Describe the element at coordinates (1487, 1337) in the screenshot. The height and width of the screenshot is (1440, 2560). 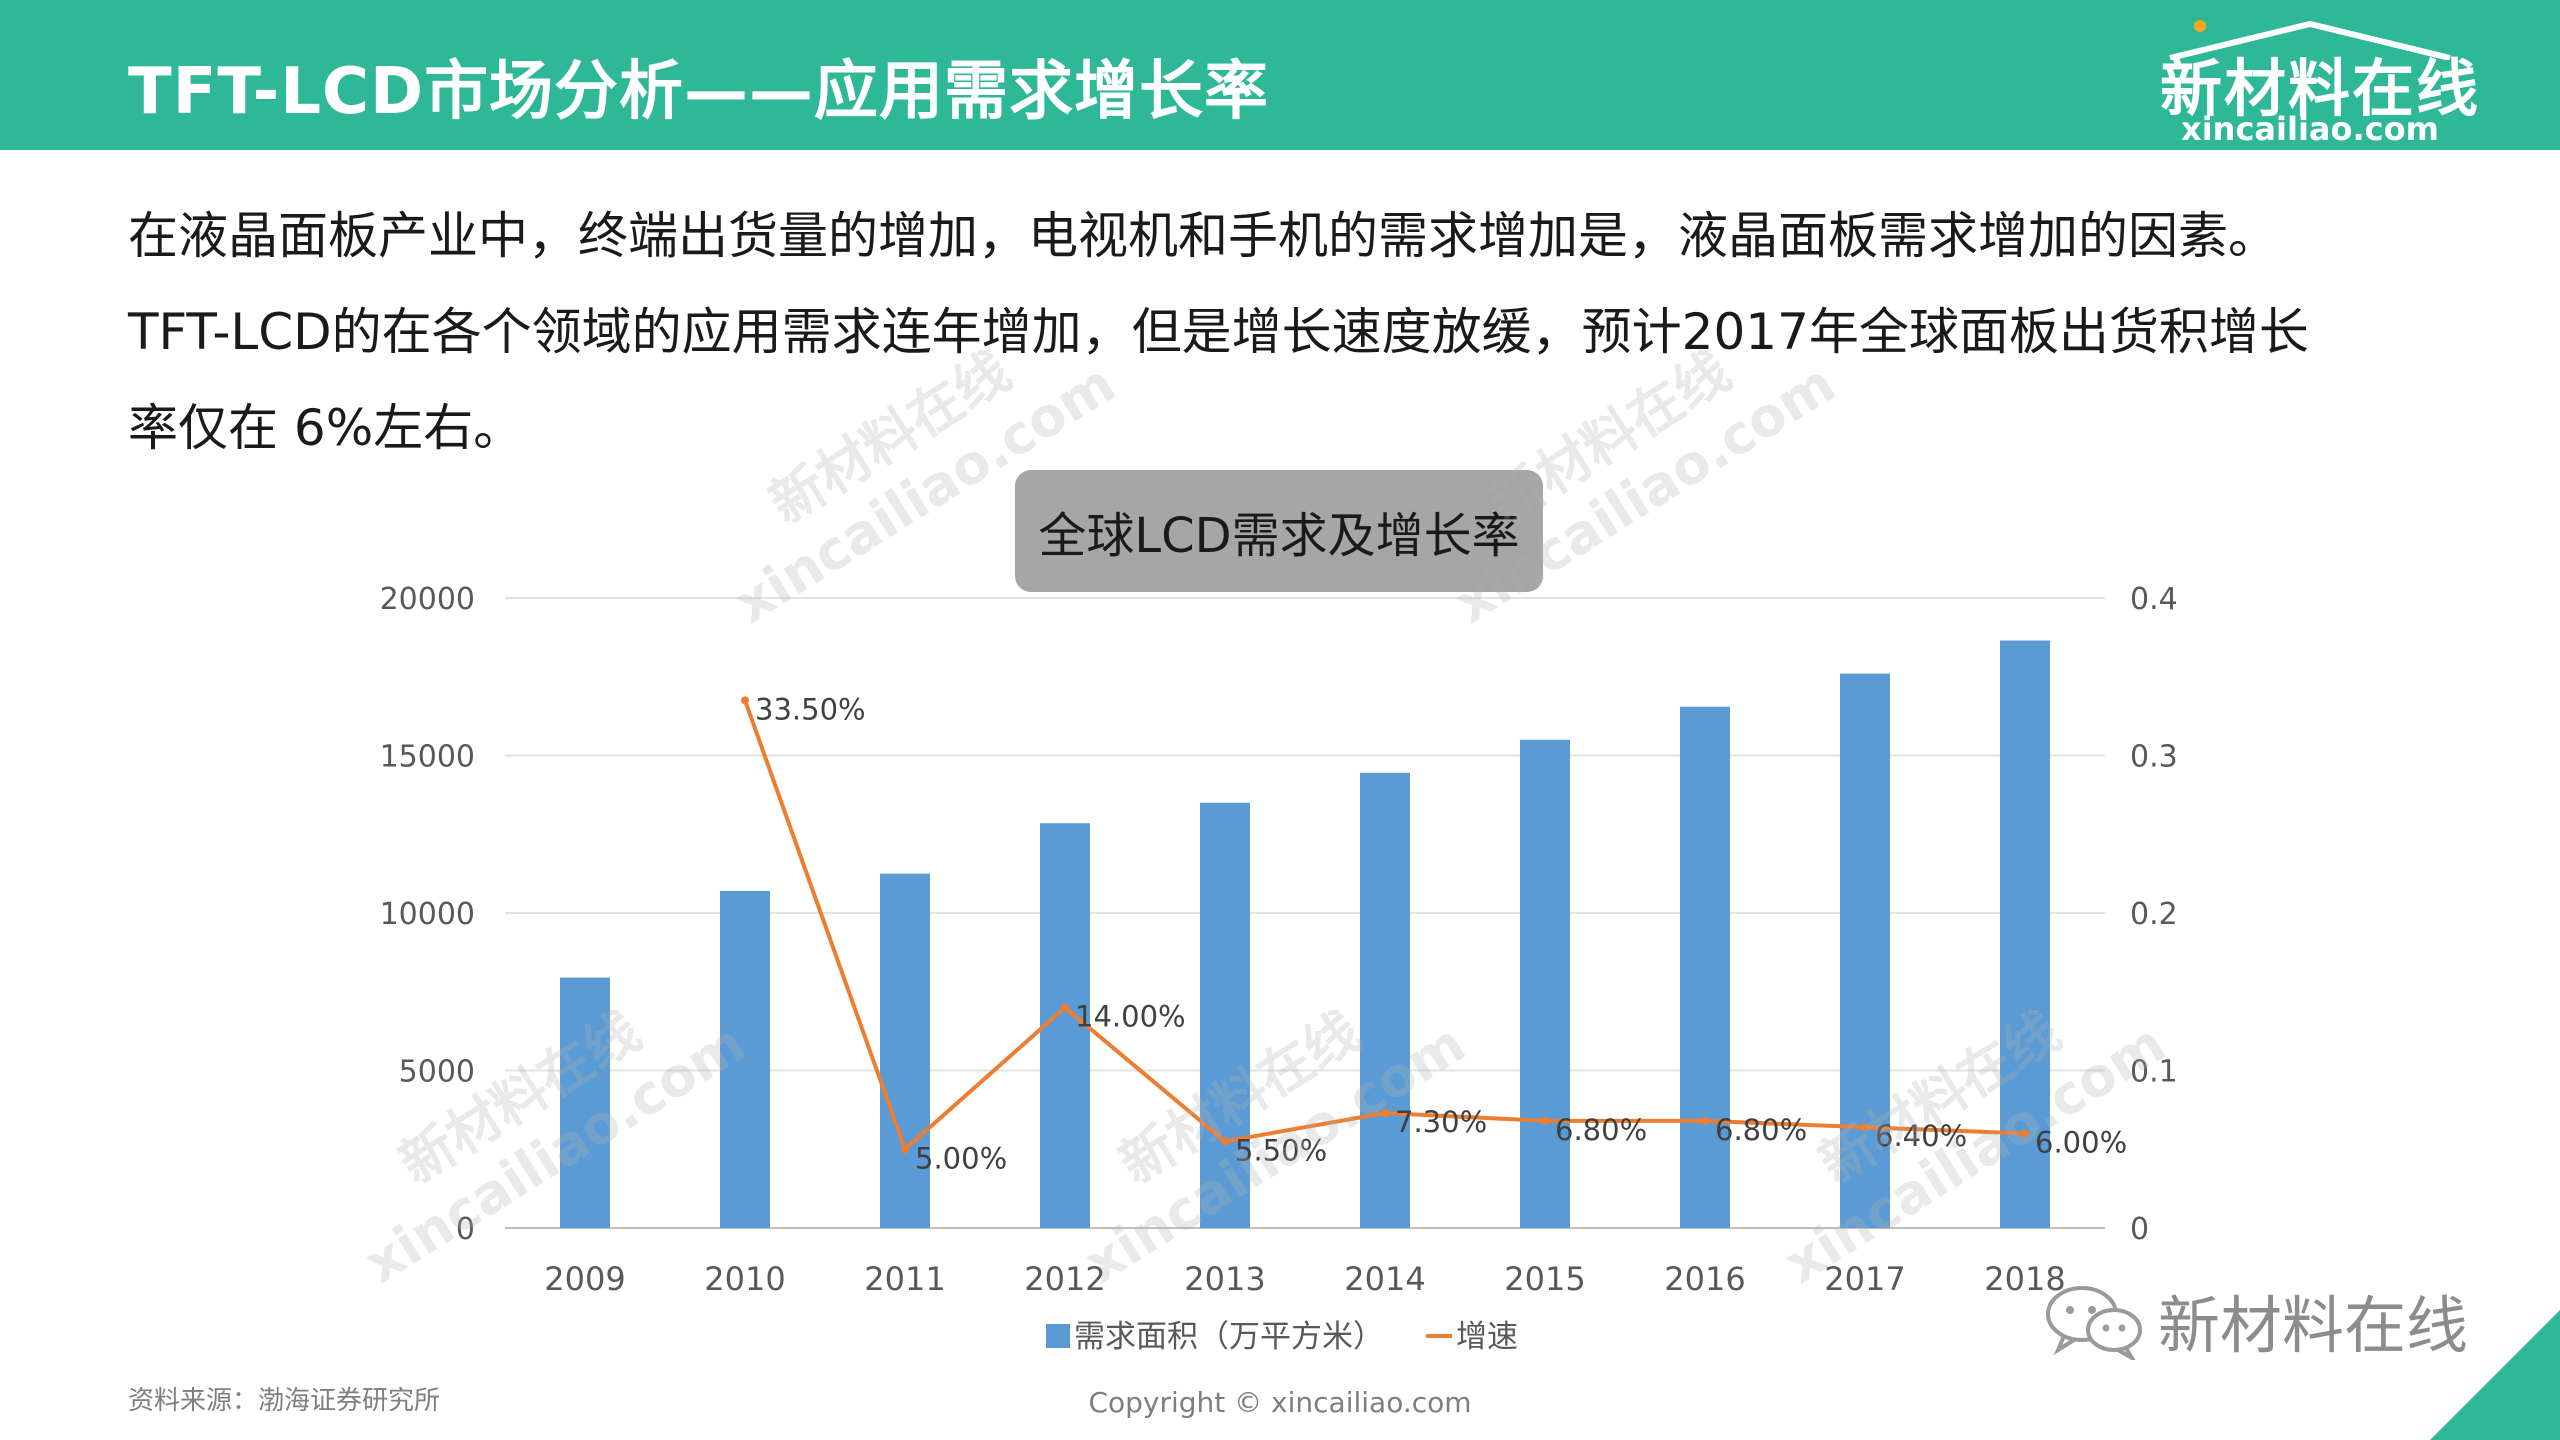
I see `legend-line-label: 增速` at that location.